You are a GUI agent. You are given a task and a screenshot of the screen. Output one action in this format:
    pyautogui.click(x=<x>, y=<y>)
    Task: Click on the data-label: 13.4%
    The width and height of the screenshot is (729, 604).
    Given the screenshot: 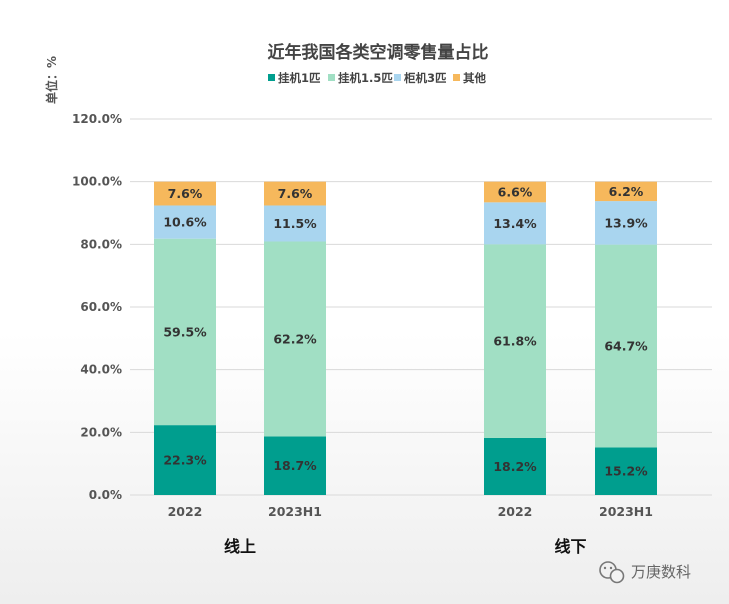 What is the action you would take?
    pyautogui.click(x=515, y=223)
    